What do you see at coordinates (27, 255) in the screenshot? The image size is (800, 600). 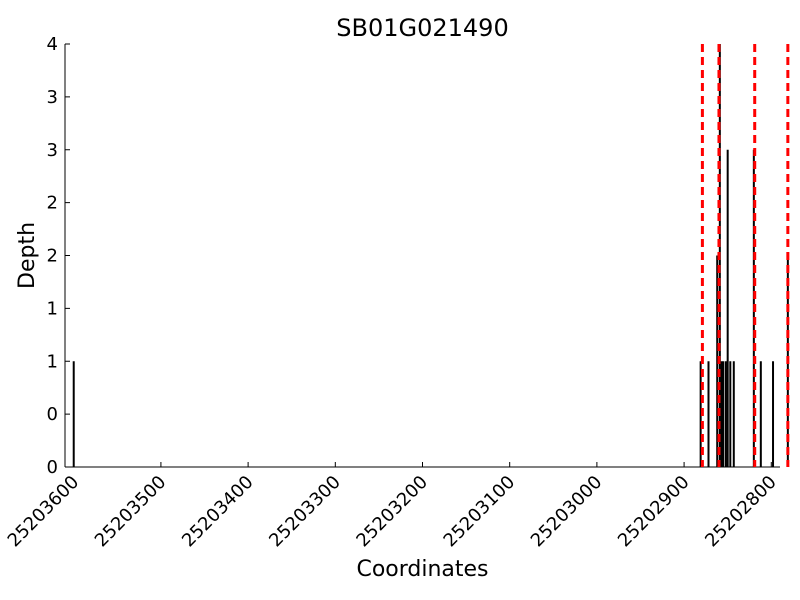 I see `y-axis-label: Depth` at bounding box center [27, 255].